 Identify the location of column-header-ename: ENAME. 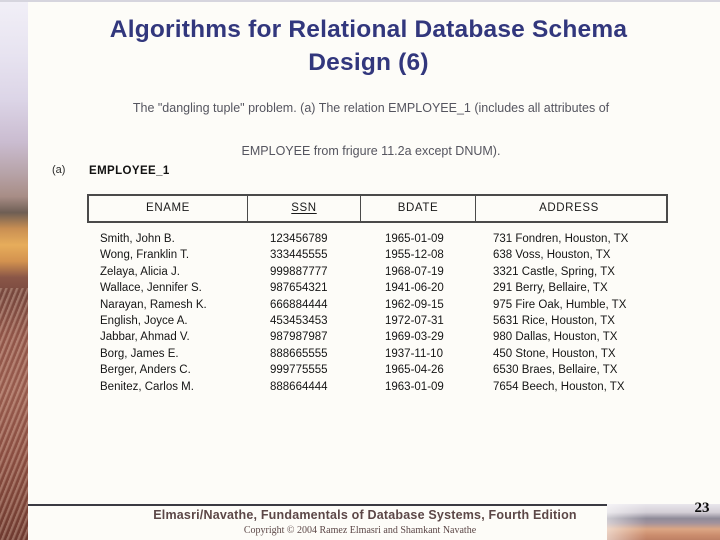
(168, 208).